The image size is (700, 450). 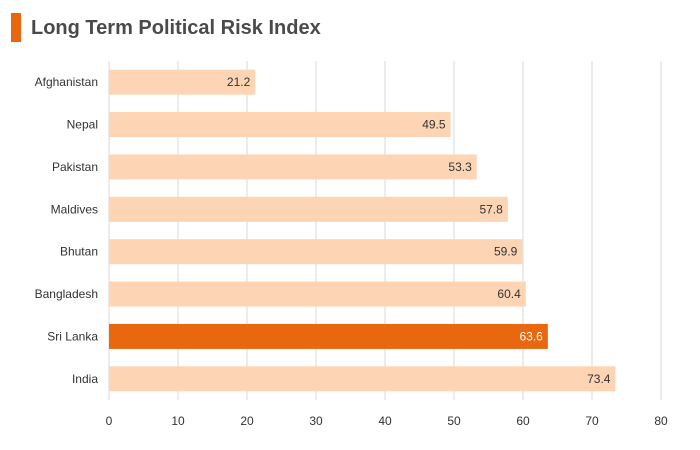 I want to click on value-label: 21.2, so click(x=239, y=82).